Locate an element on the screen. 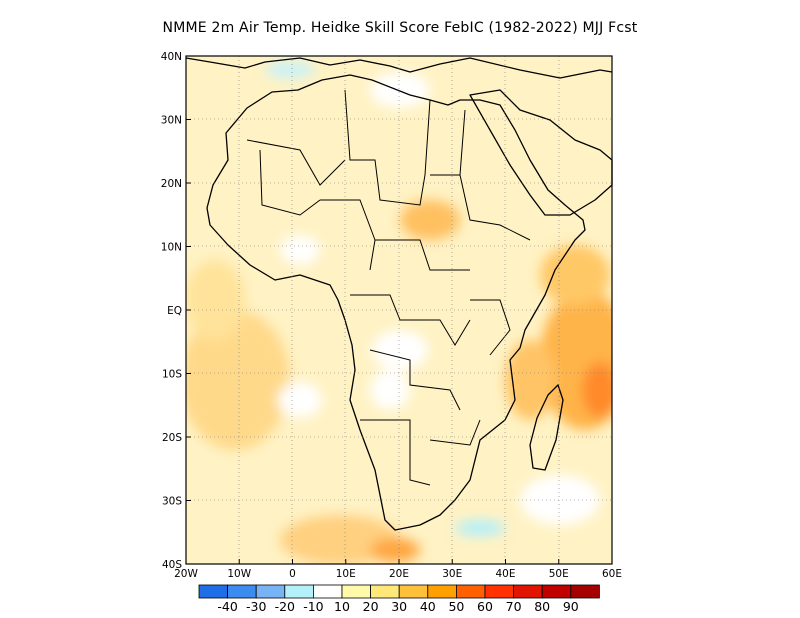  patch-angola-white is located at coordinates (390, 390).